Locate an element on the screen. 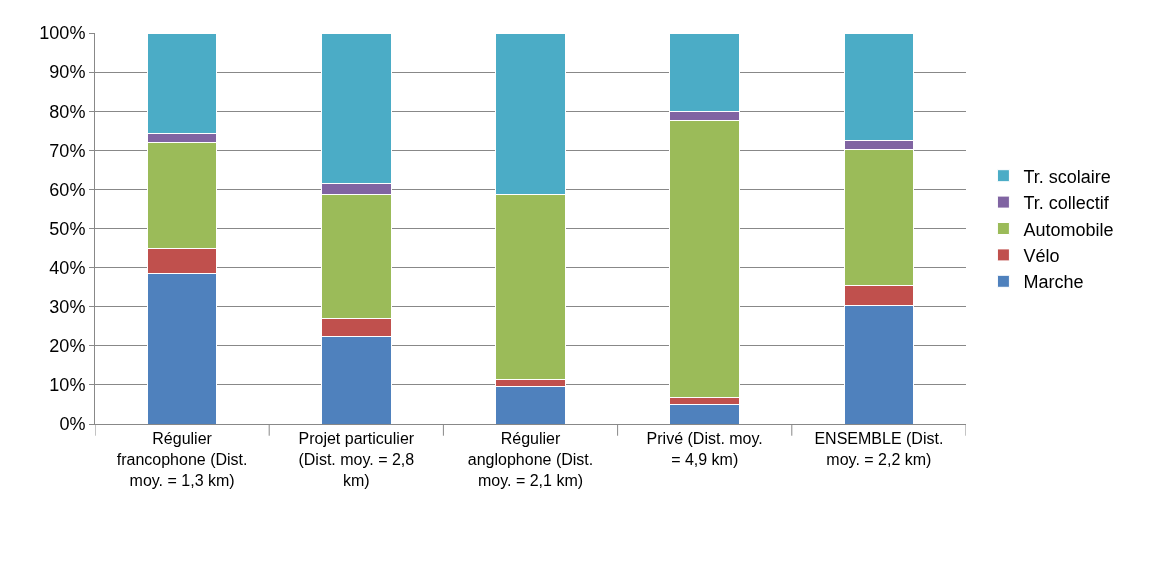  legend-label: Tr. collectif is located at coordinates (1066, 203).